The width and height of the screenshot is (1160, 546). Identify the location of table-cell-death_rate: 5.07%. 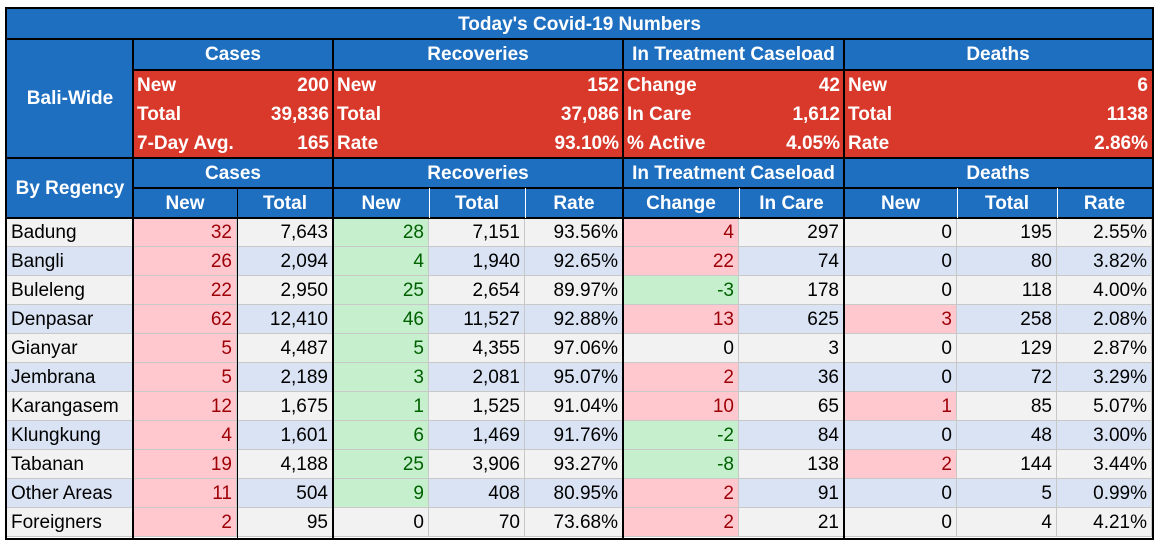
(1104, 406).